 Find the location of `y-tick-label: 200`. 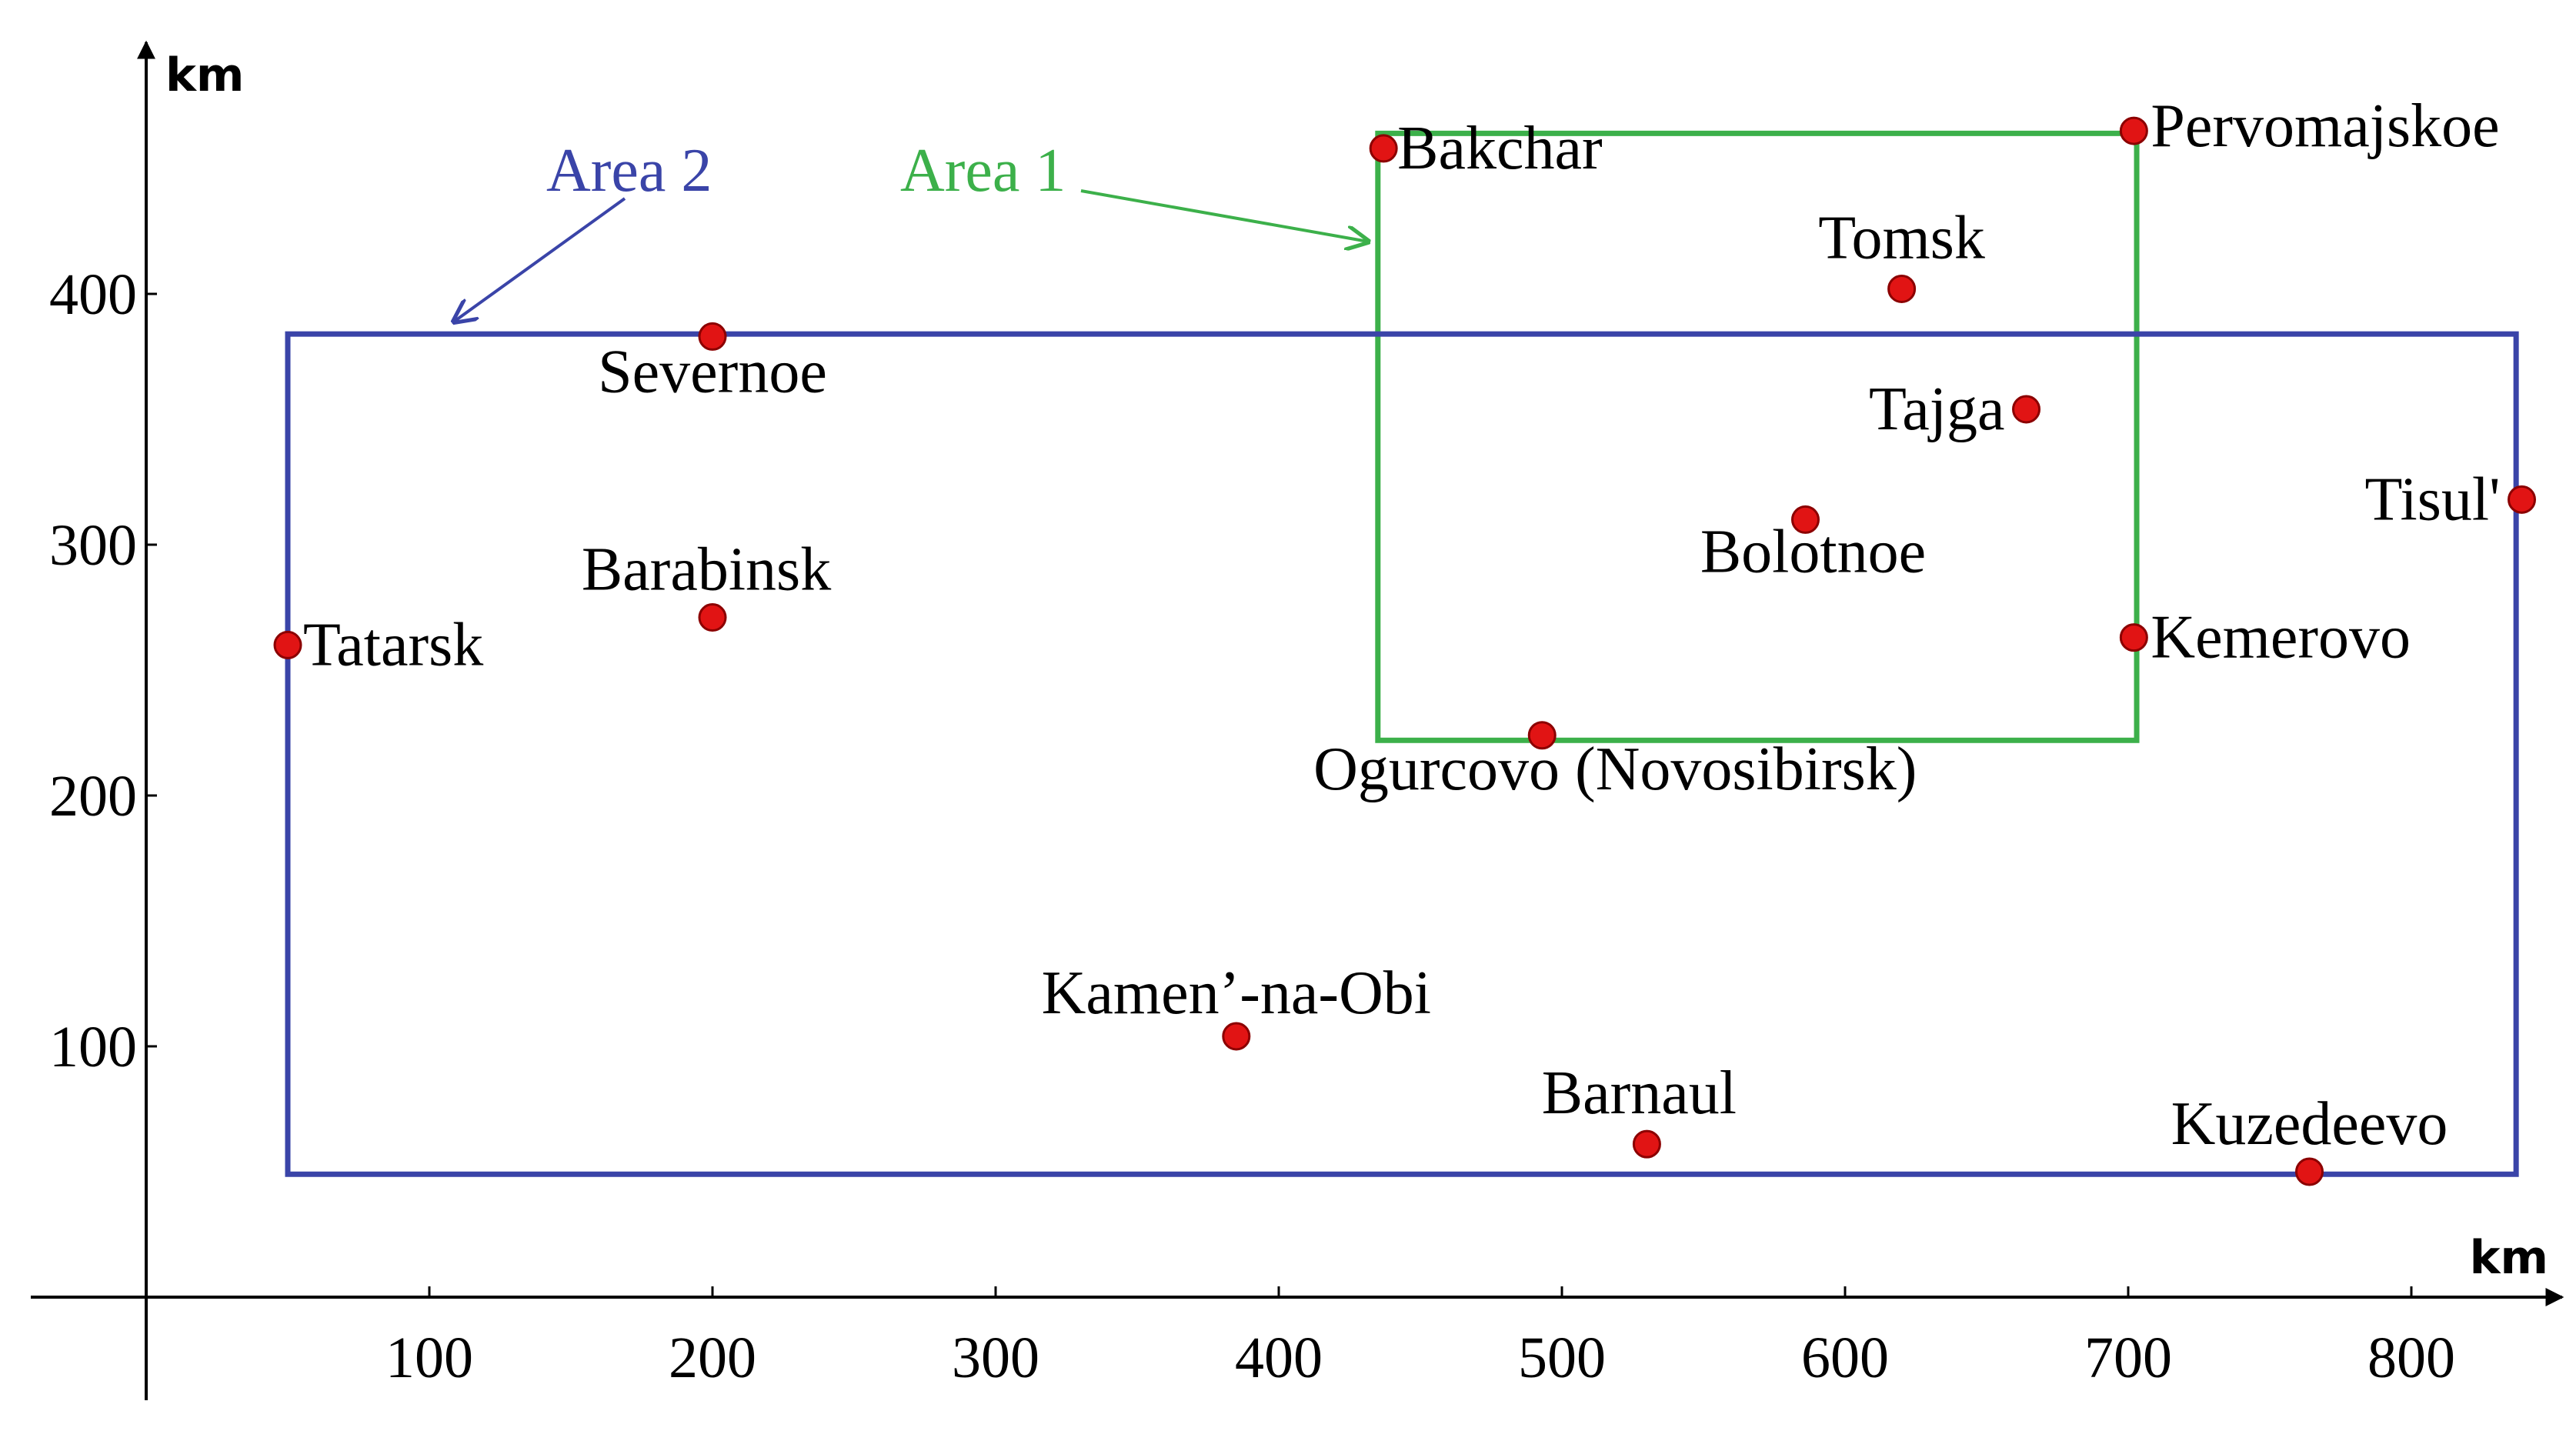

y-tick-label: 200 is located at coordinates (93, 796).